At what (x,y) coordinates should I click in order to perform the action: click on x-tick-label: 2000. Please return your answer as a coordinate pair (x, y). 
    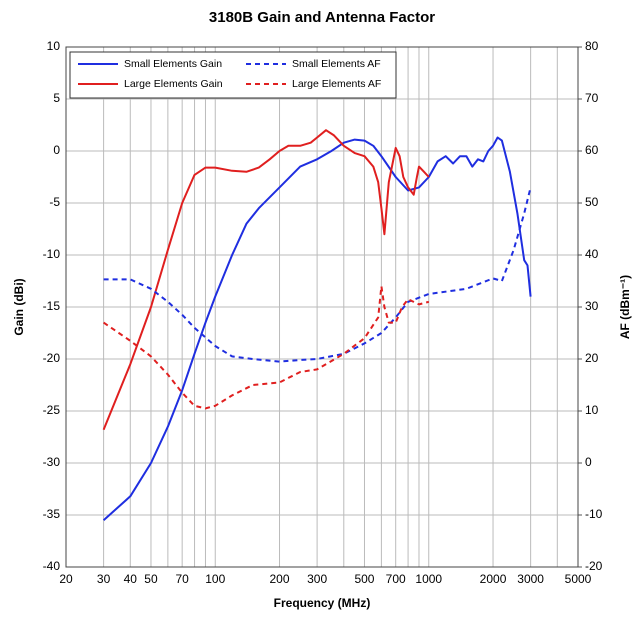
    Looking at the image, I should click on (493, 579).